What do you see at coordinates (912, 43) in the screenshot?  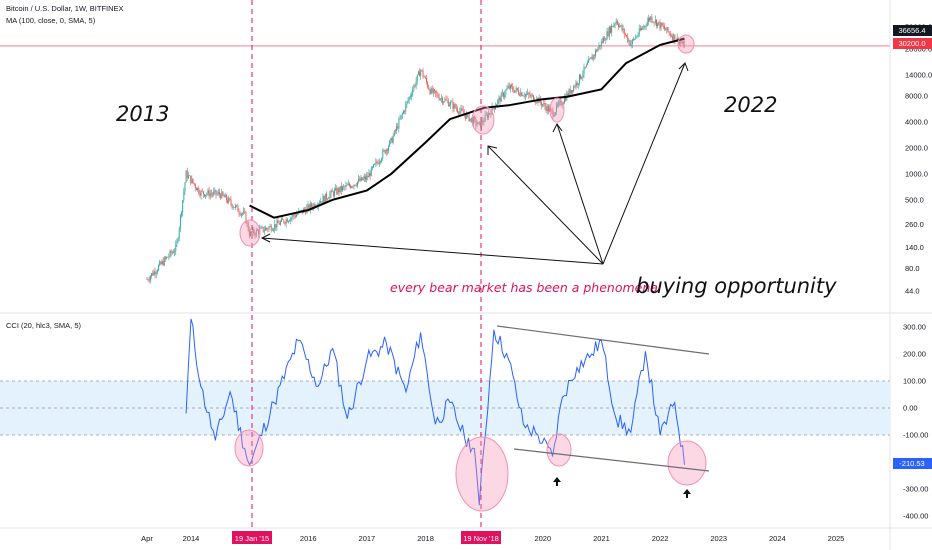 I see `level-badge` at bounding box center [912, 43].